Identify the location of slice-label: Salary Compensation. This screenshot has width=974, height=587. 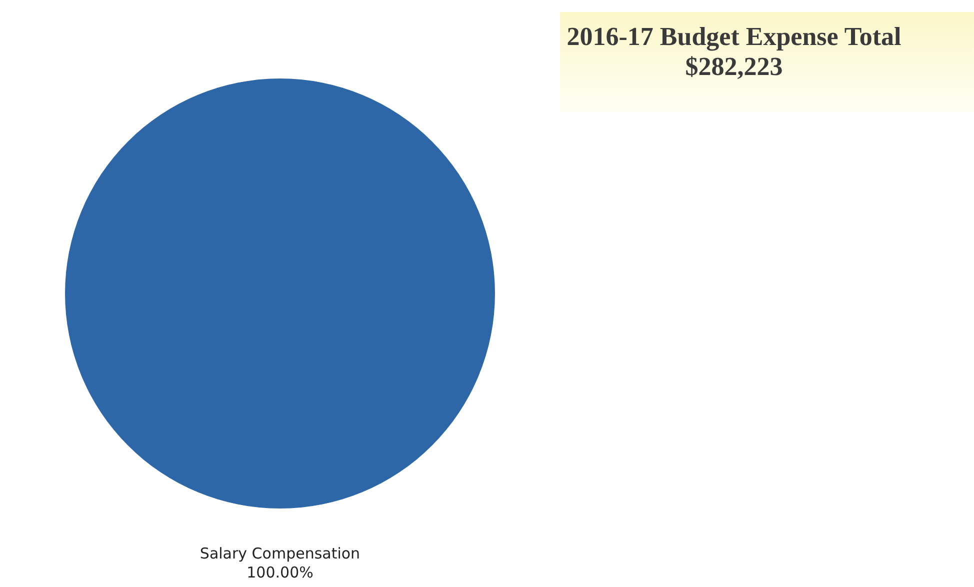
(280, 553).